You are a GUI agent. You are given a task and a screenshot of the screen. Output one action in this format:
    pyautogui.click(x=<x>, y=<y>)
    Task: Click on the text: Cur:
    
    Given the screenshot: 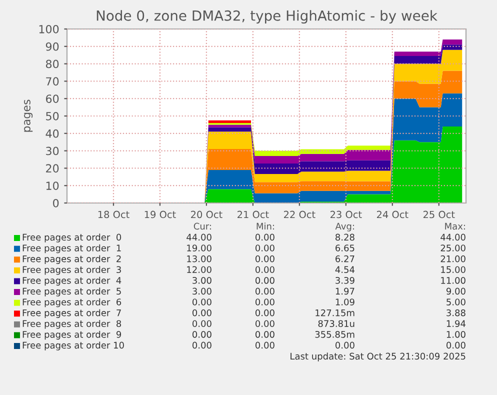 What is the action you would take?
    pyautogui.click(x=202, y=226)
    